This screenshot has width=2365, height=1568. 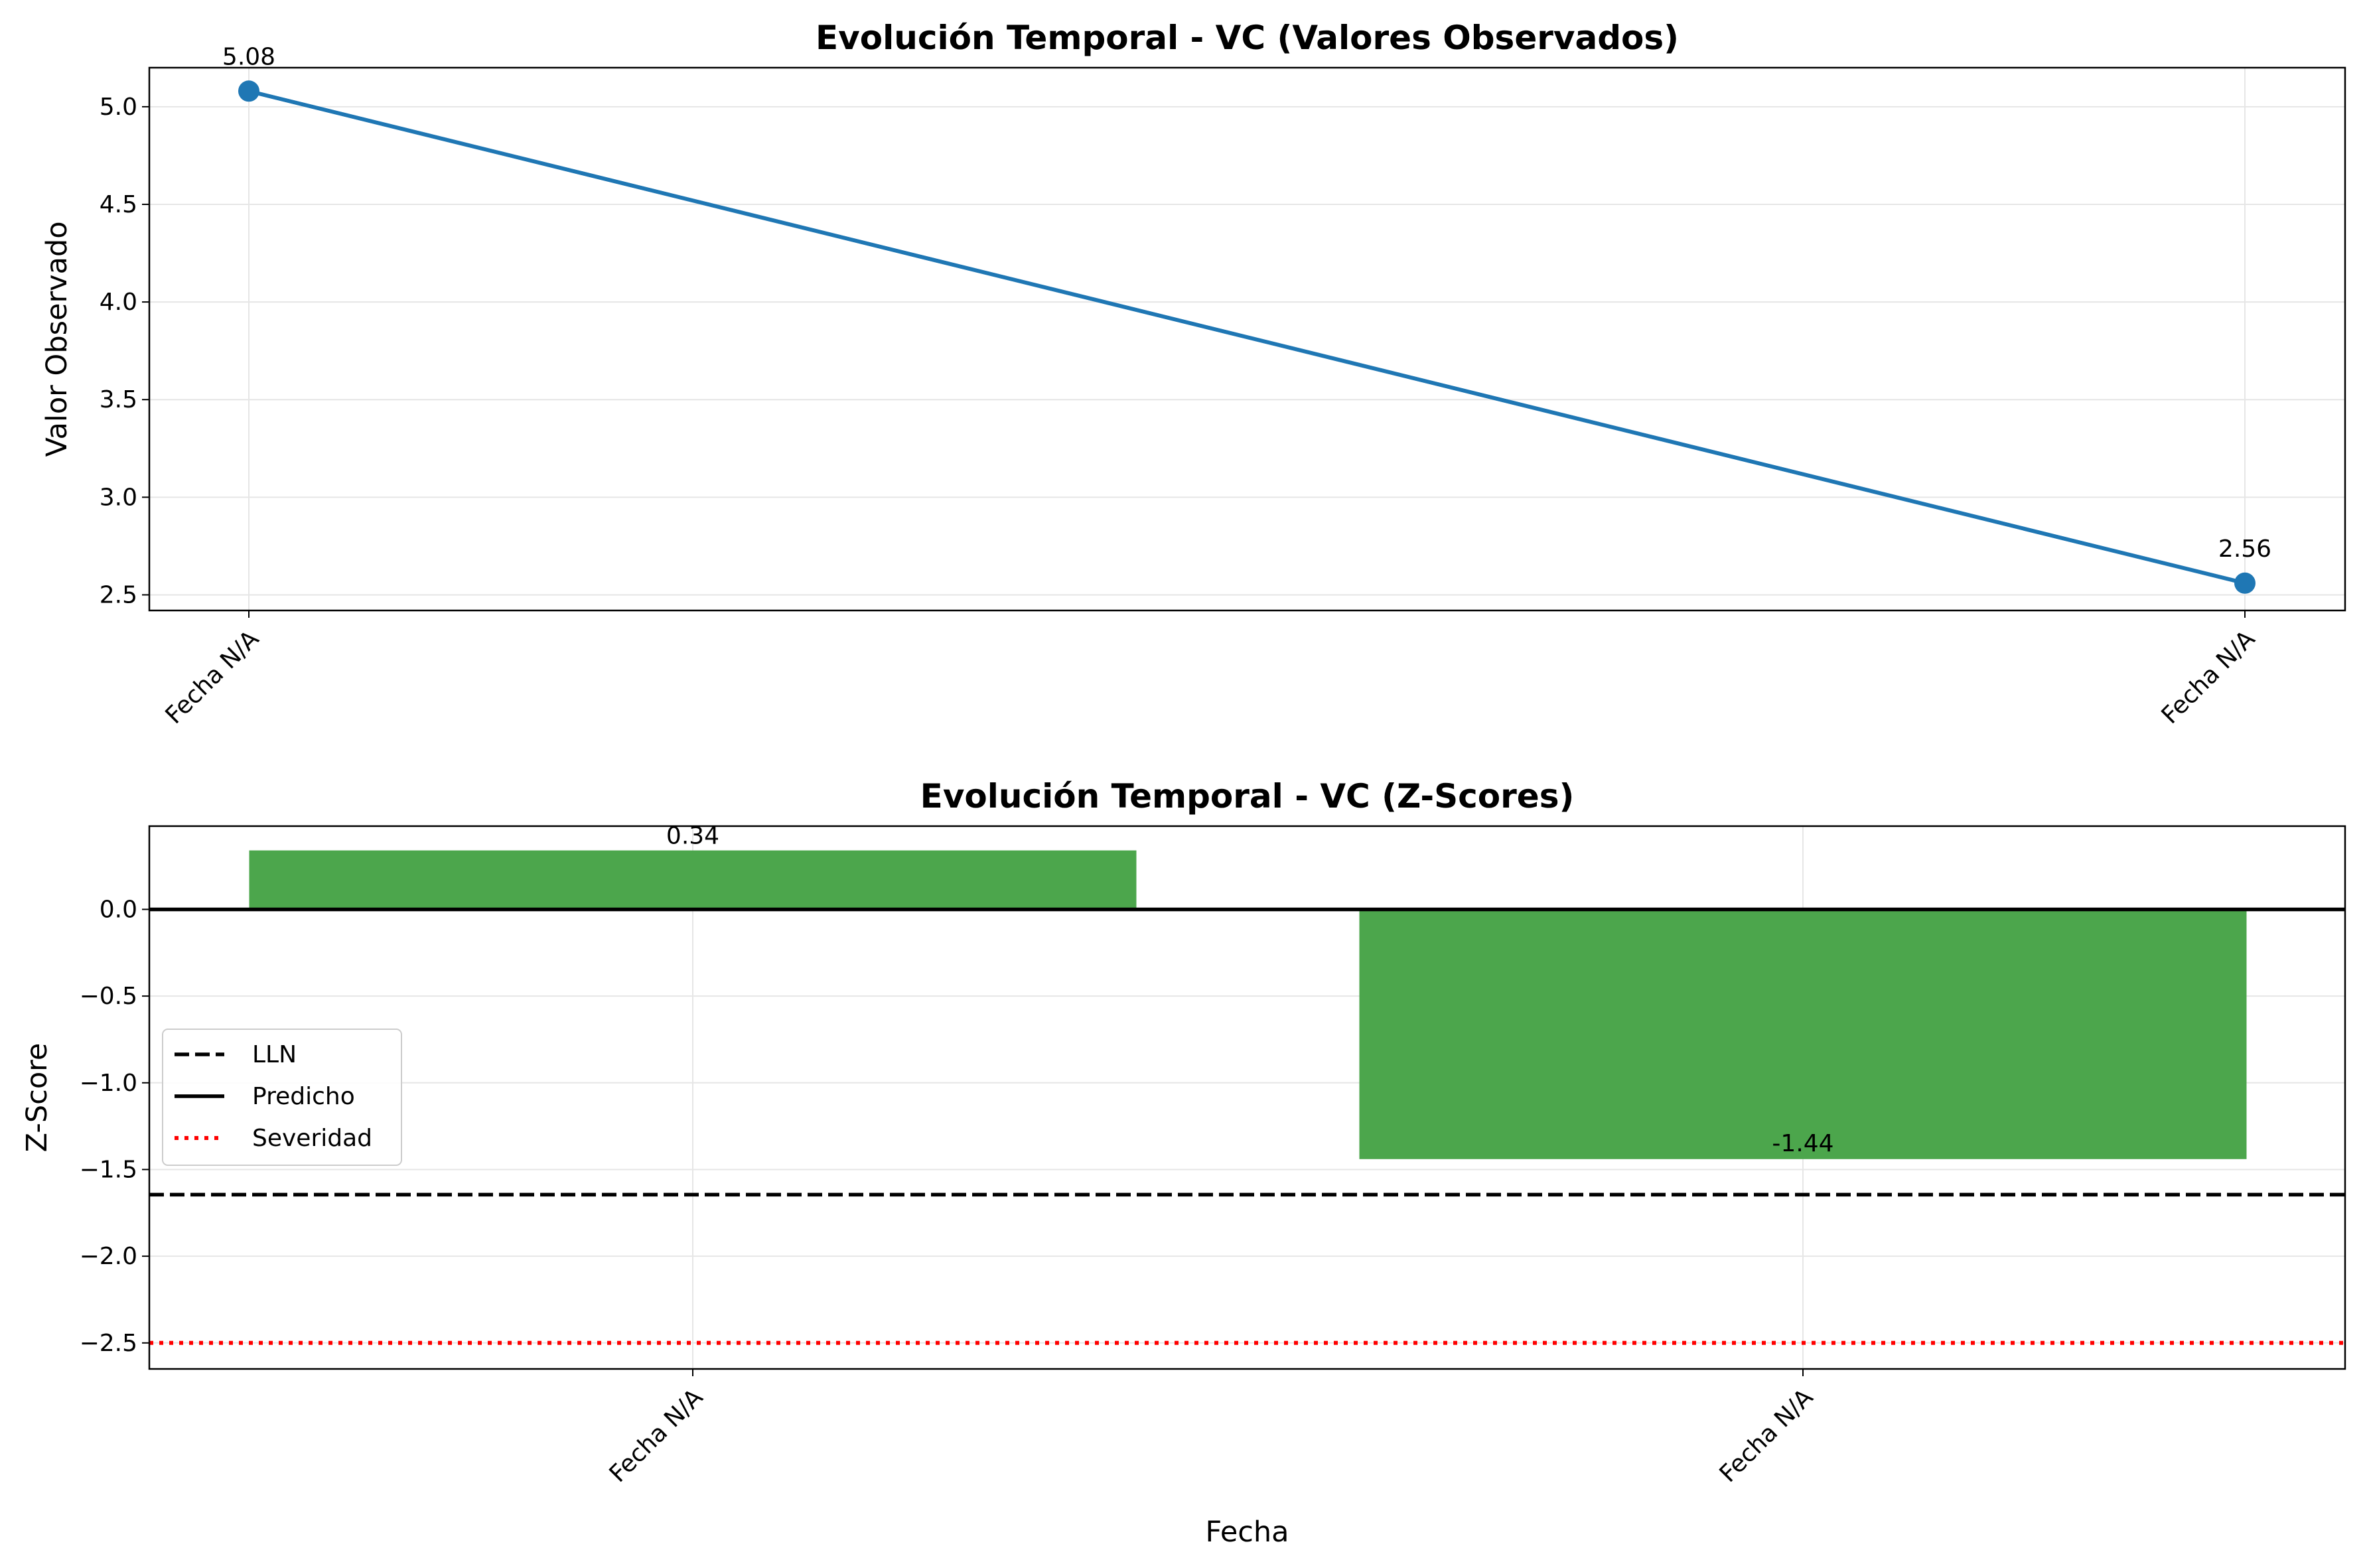 I want to click on y-axis-label: Valor Observado, so click(x=57, y=339).